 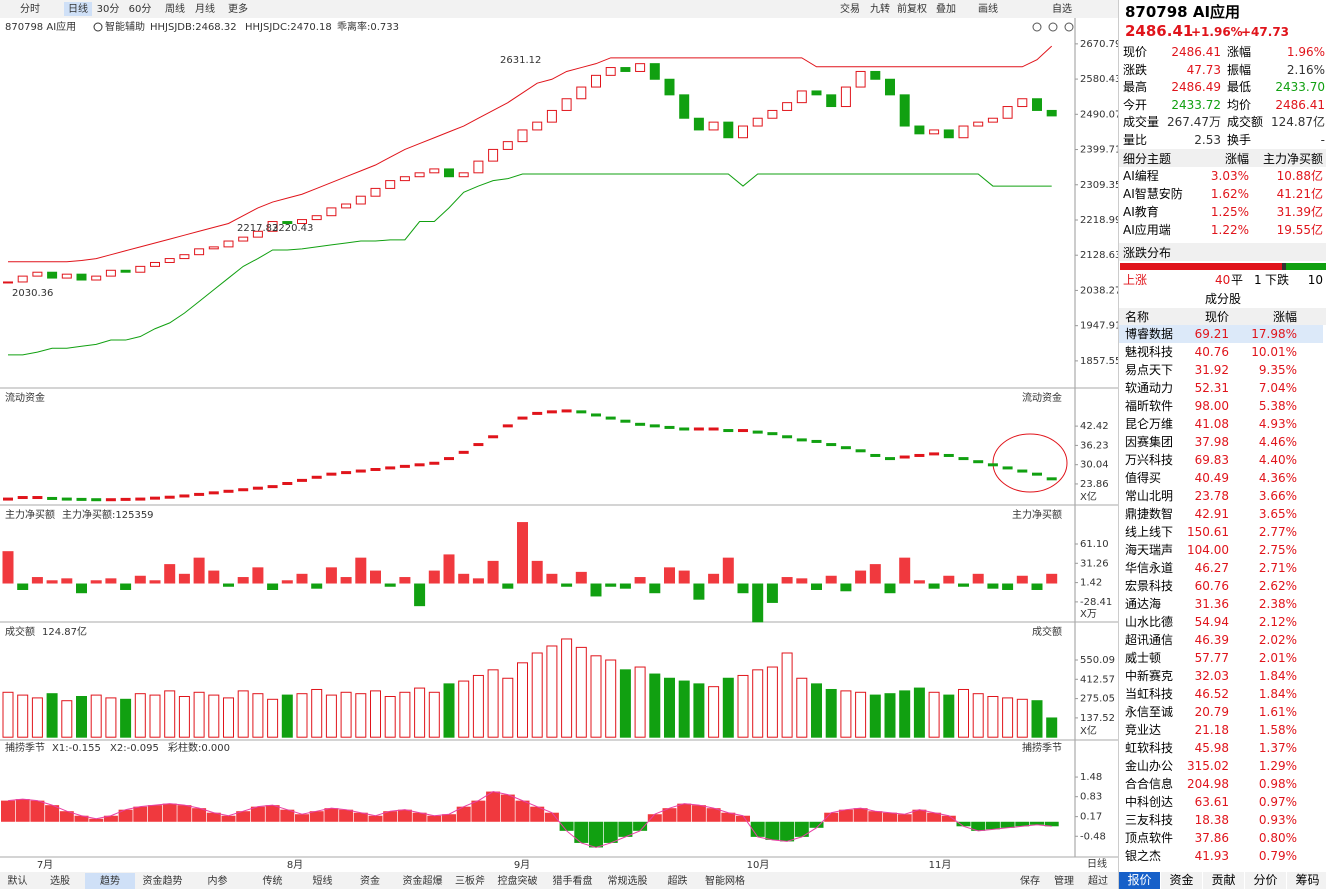 What do you see at coordinates (946, 9) in the screenshot?
I see `toolbar-button: 叠加` at bounding box center [946, 9].